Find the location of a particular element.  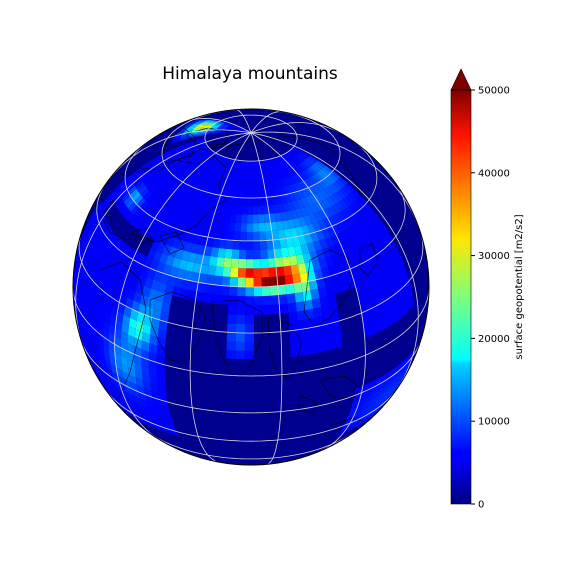

map-title: Himalaya mountains is located at coordinates (250, 74).